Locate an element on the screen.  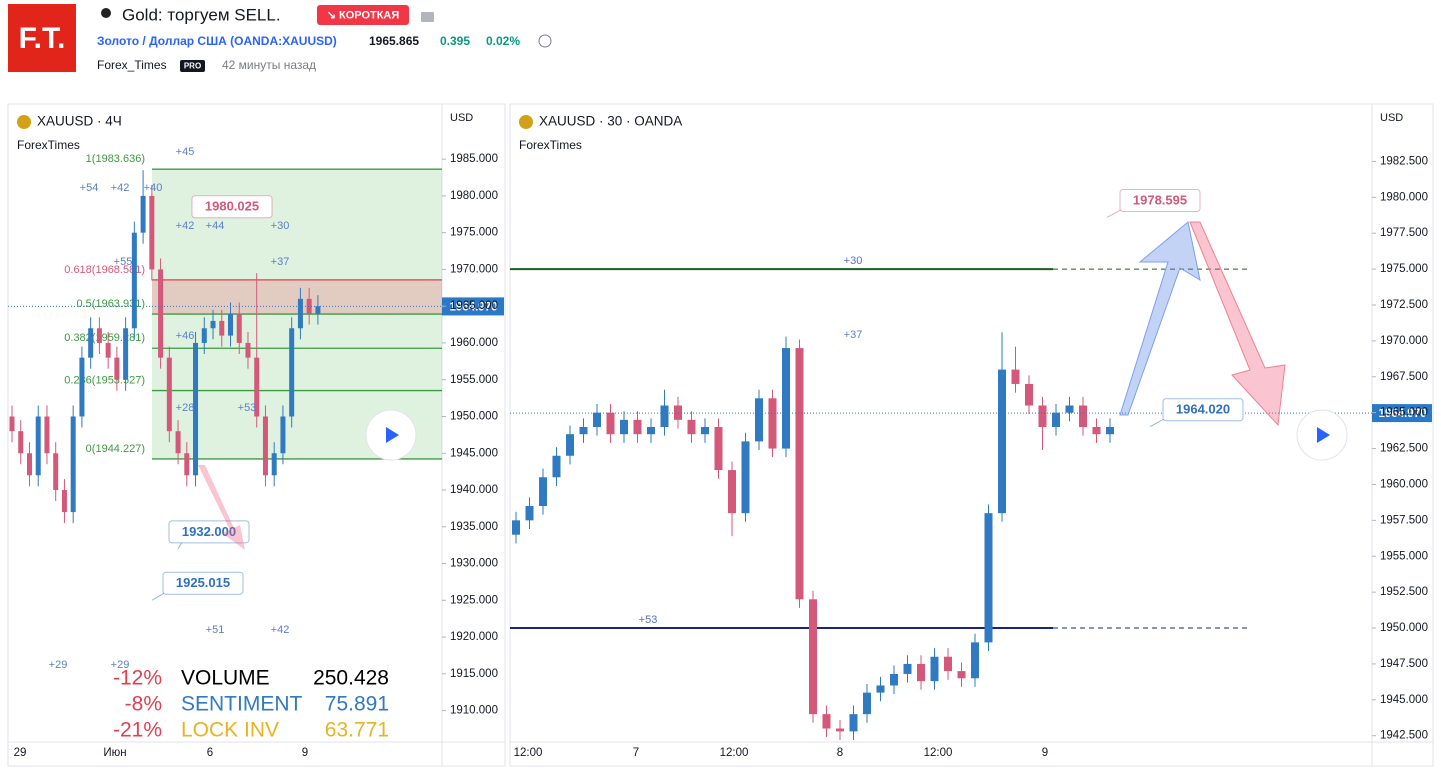
logo is located at coordinates (42, 38).